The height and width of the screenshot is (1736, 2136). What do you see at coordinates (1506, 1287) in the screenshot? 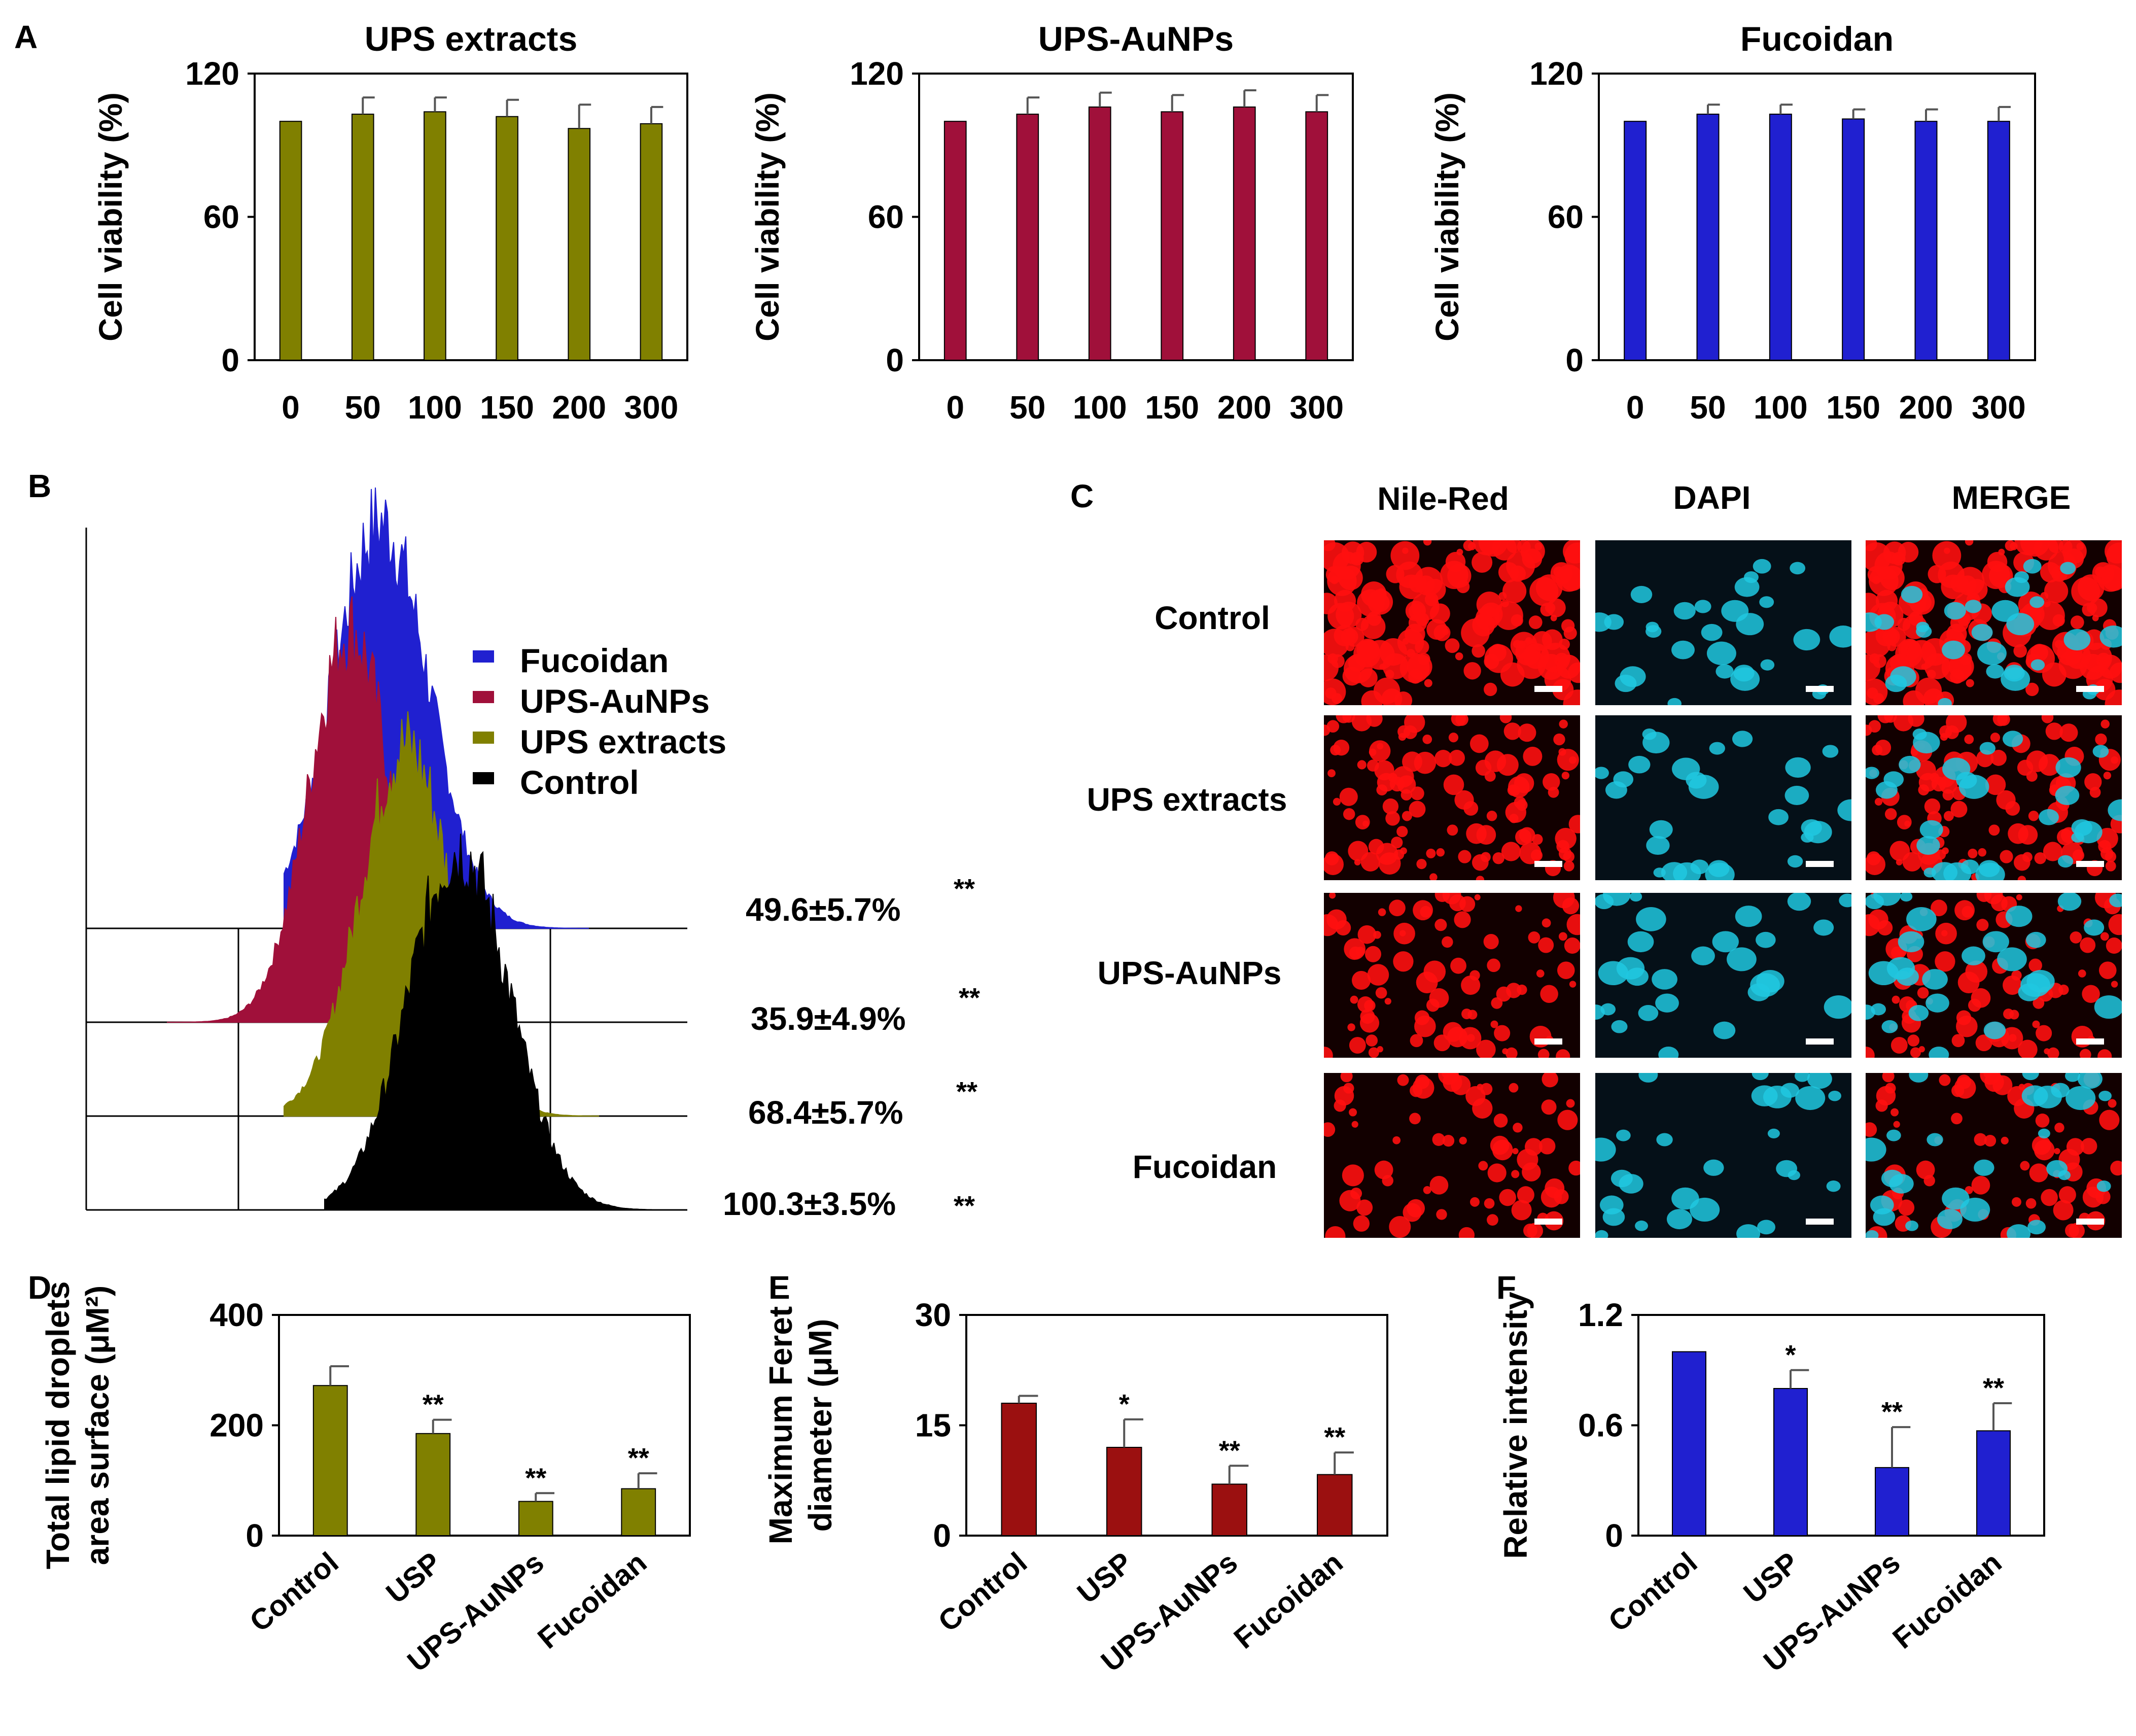
I see `panel-label-f: F` at bounding box center [1506, 1287].